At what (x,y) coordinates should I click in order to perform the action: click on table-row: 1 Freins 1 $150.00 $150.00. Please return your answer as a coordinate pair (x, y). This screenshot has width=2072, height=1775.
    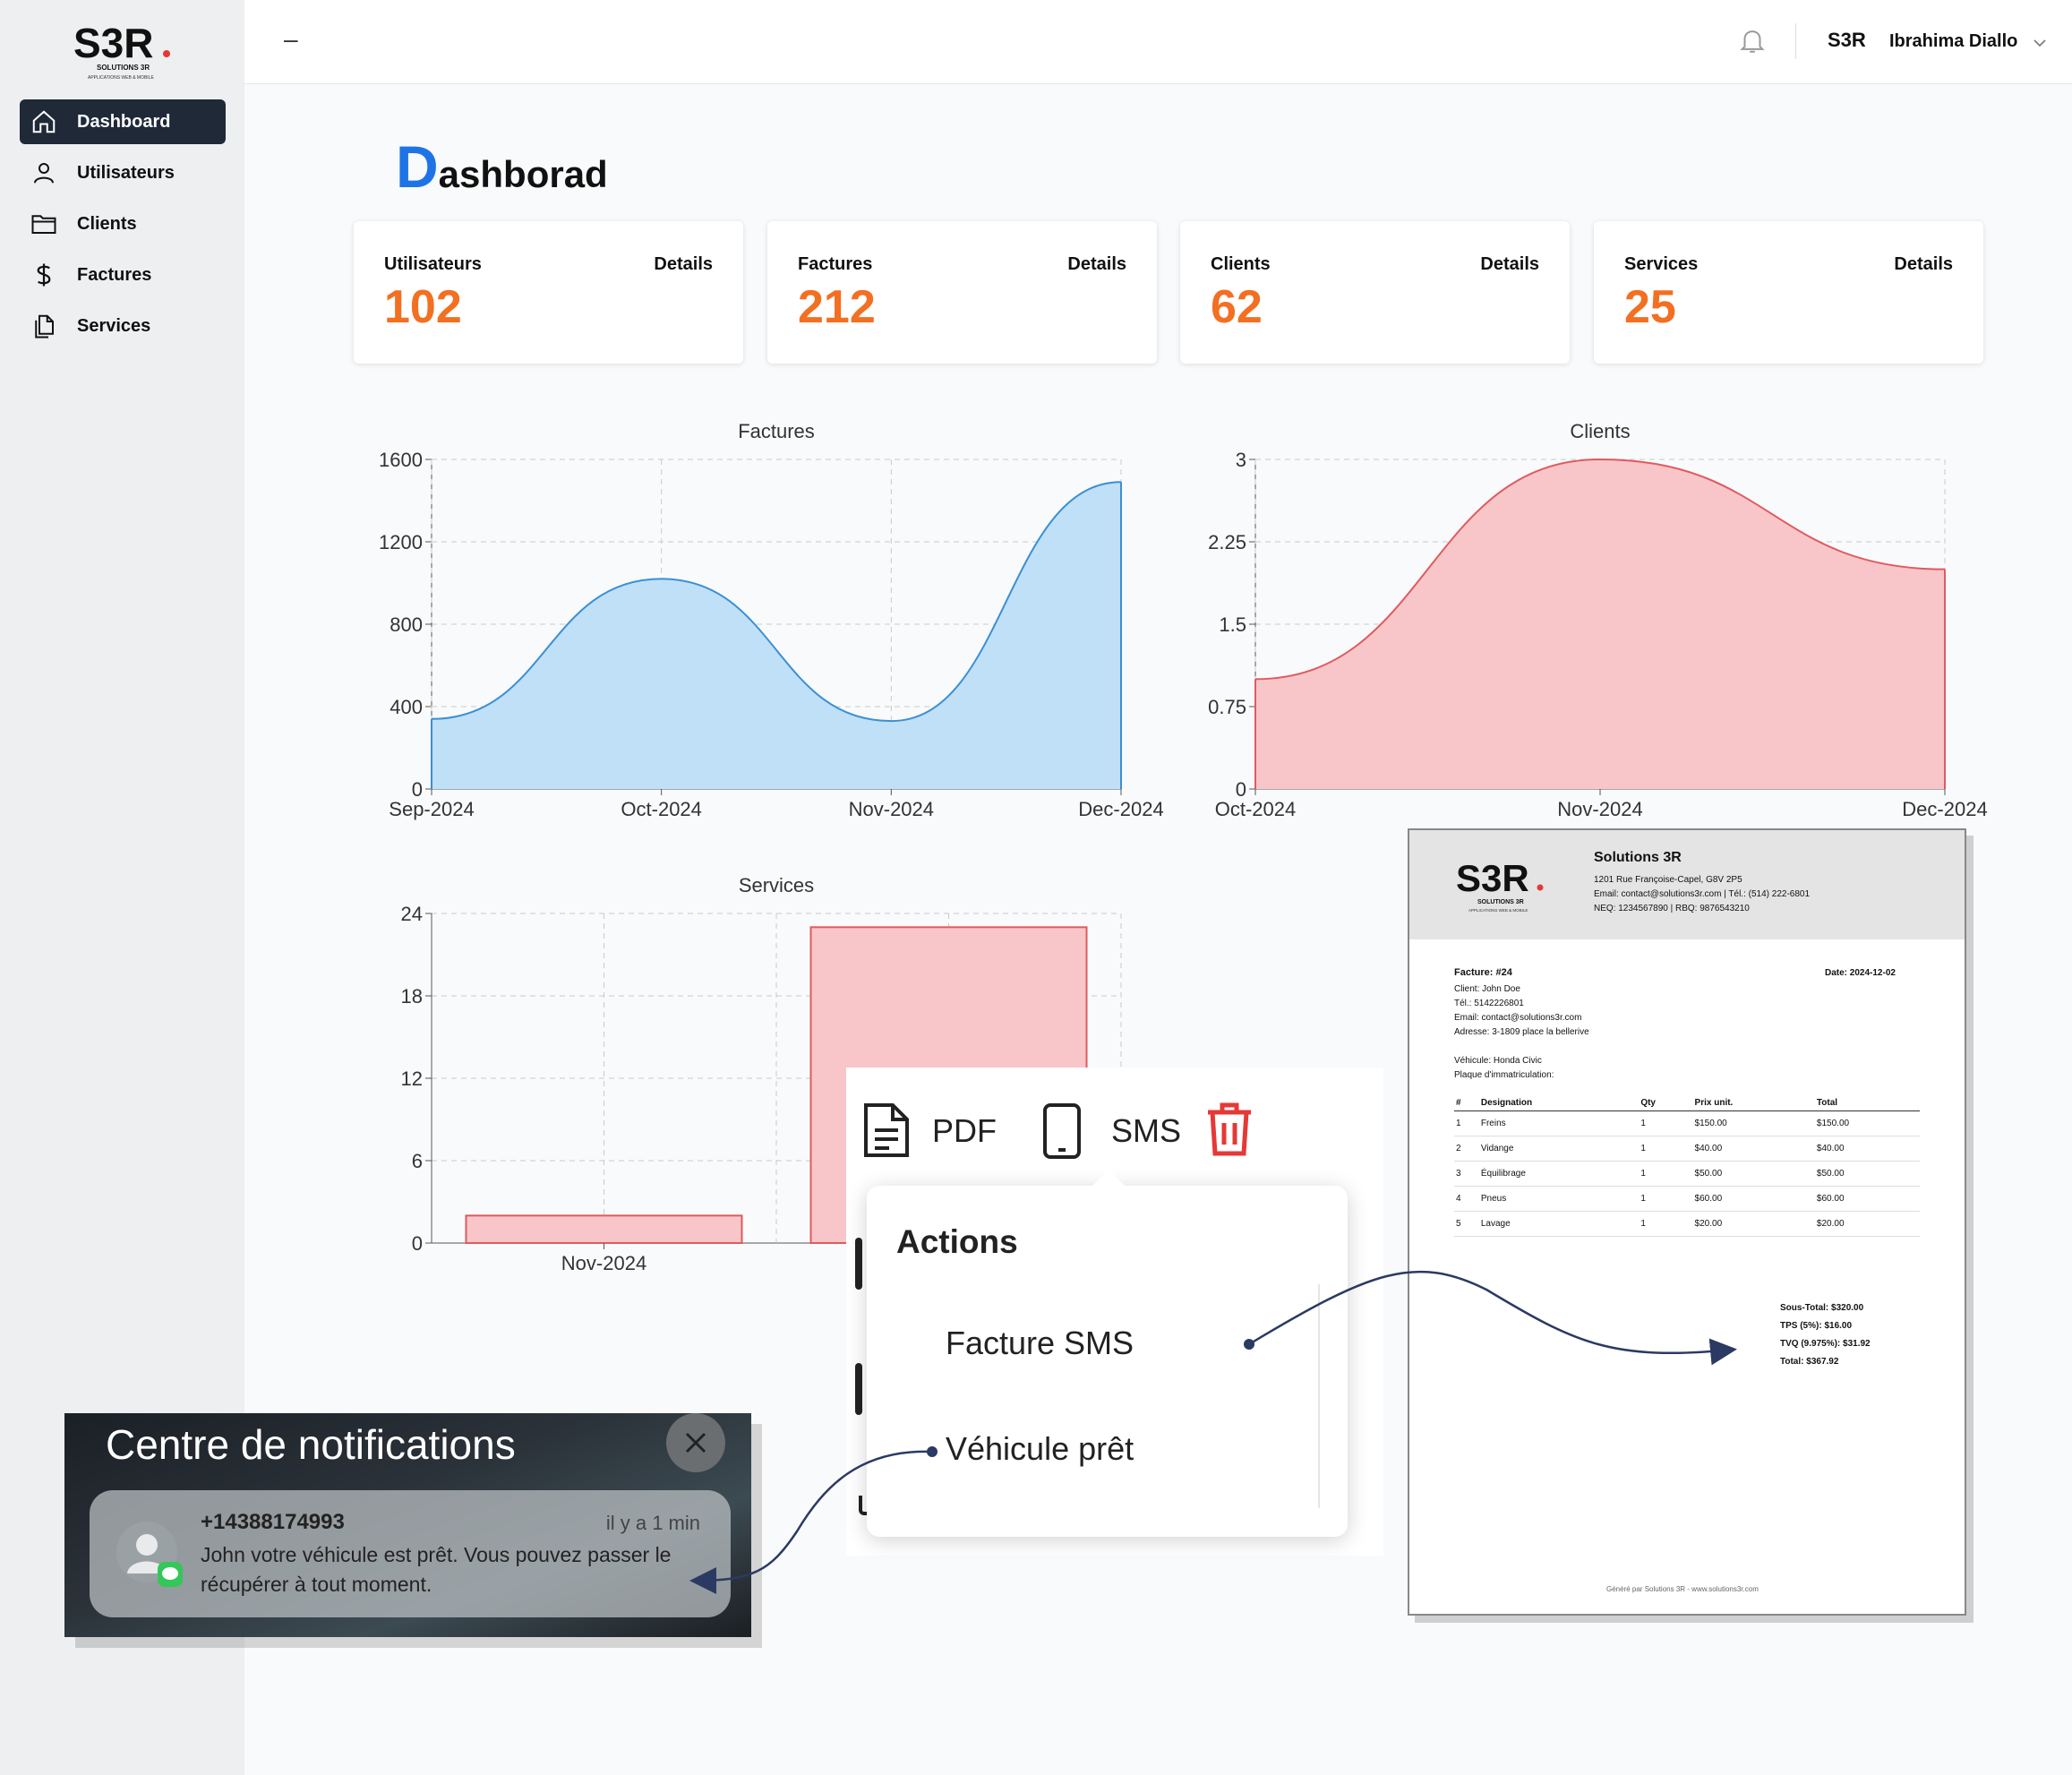
    Looking at the image, I should click on (1687, 1123).